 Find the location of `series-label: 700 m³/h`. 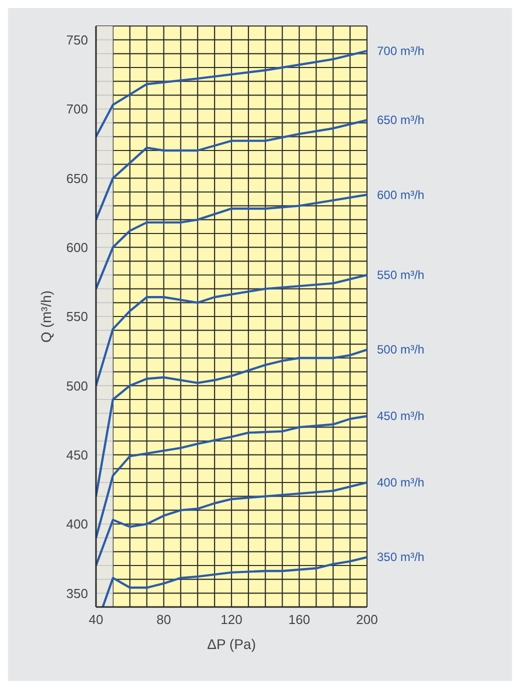

series-label: 700 m³/h is located at coordinates (400, 51).